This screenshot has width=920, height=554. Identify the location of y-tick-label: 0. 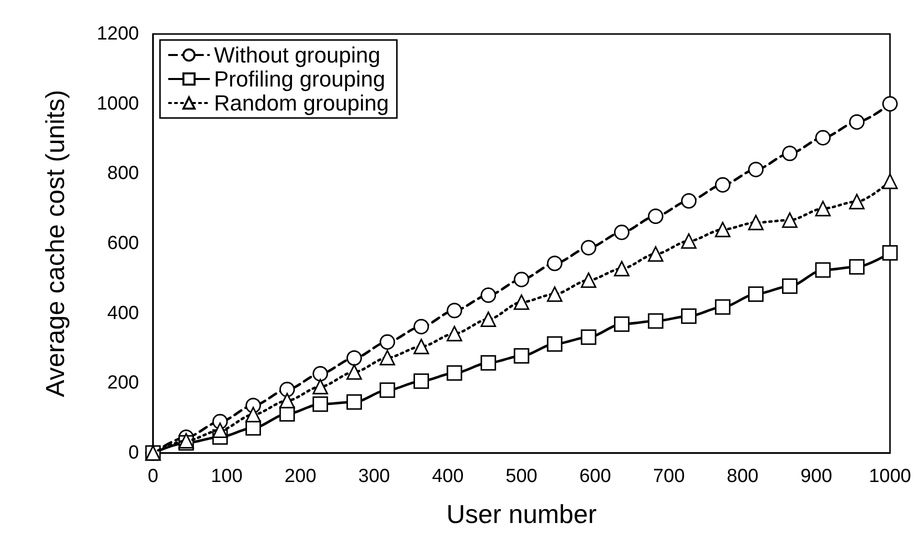
(133, 453).